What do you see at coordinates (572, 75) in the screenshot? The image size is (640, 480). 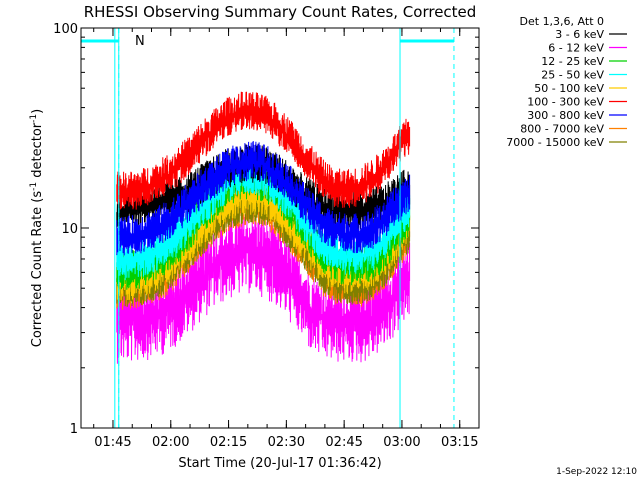 I see `legend-label: 25 - 50 keV` at bounding box center [572, 75].